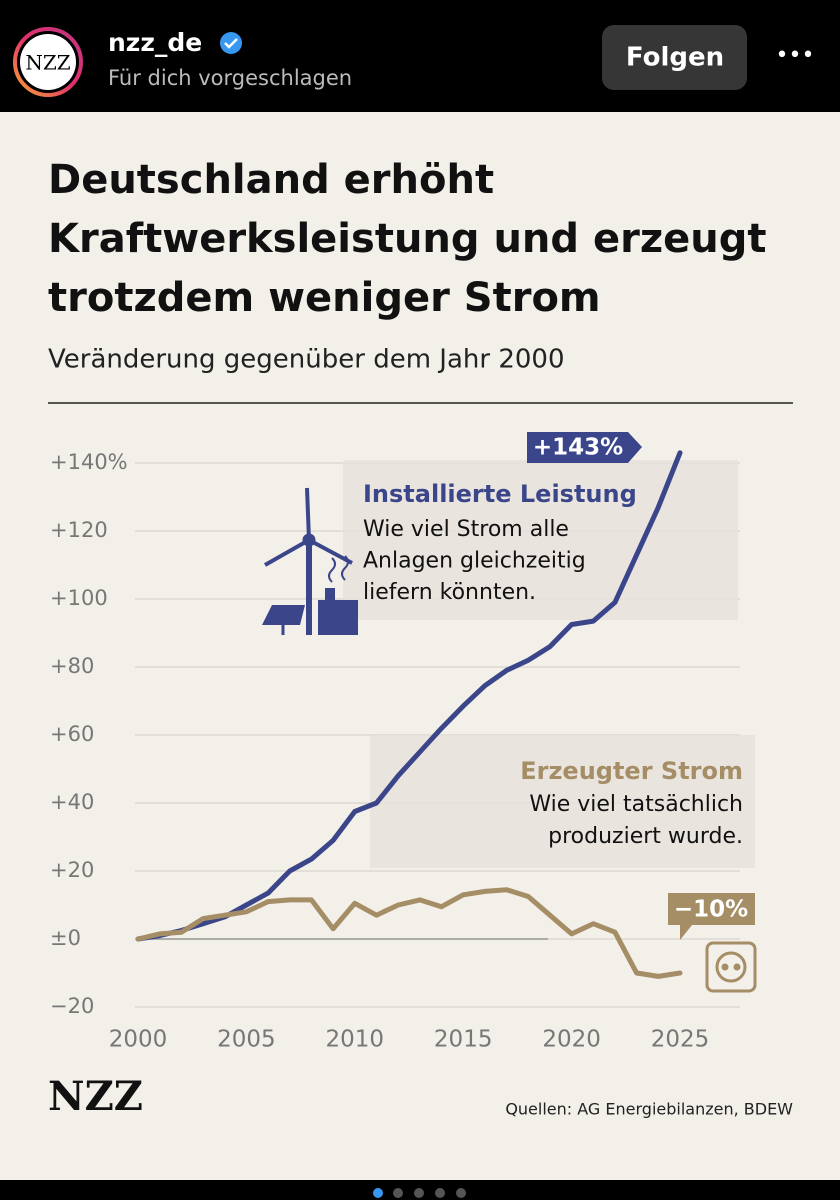 Image resolution: width=840 pixels, height=1200 pixels. What do you see at coordinates (65, 938) in the screenshot?
I see `y-tick-label: ±0` at bounding box center [65, 938].